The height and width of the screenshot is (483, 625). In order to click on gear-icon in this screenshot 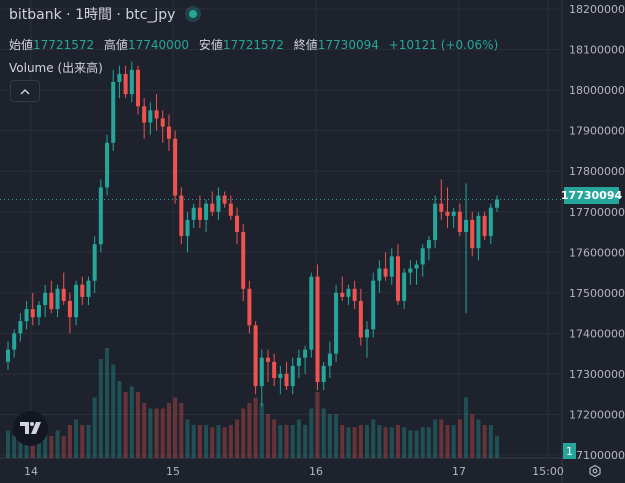, I will do `click(595, 472)`.